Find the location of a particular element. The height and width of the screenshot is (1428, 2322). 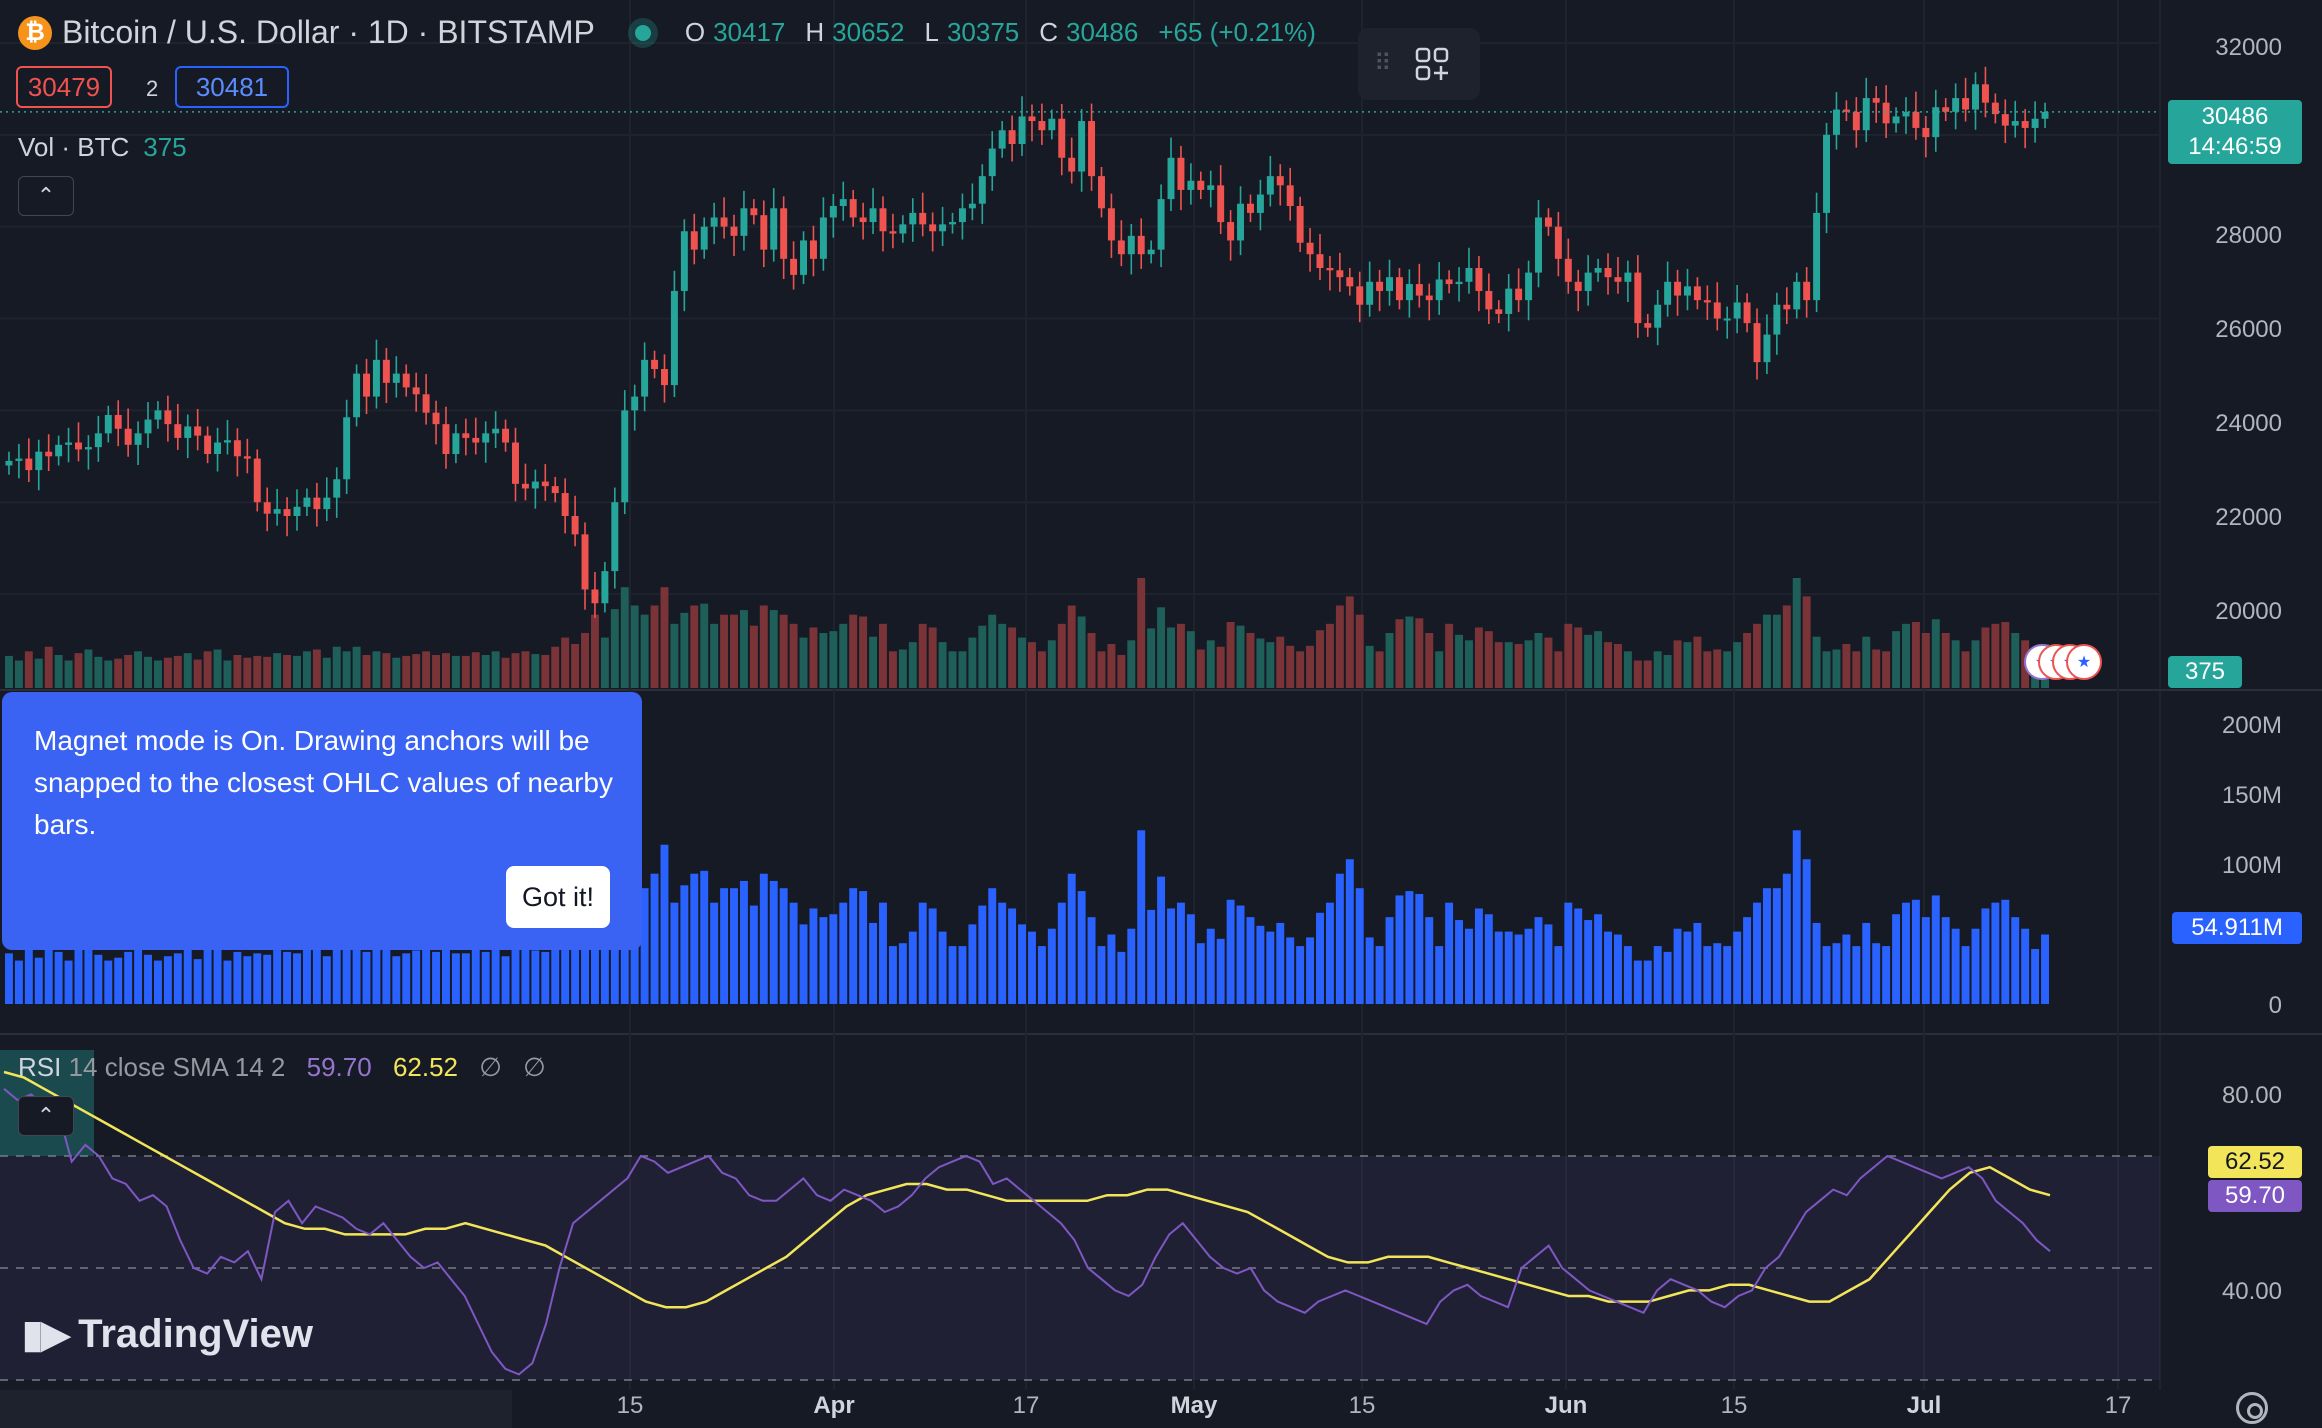

rsi-legend: RSI 14 close SMA 14 2 59.70 62.52 ∅ ∅ is located at coordinates (282, 1067).